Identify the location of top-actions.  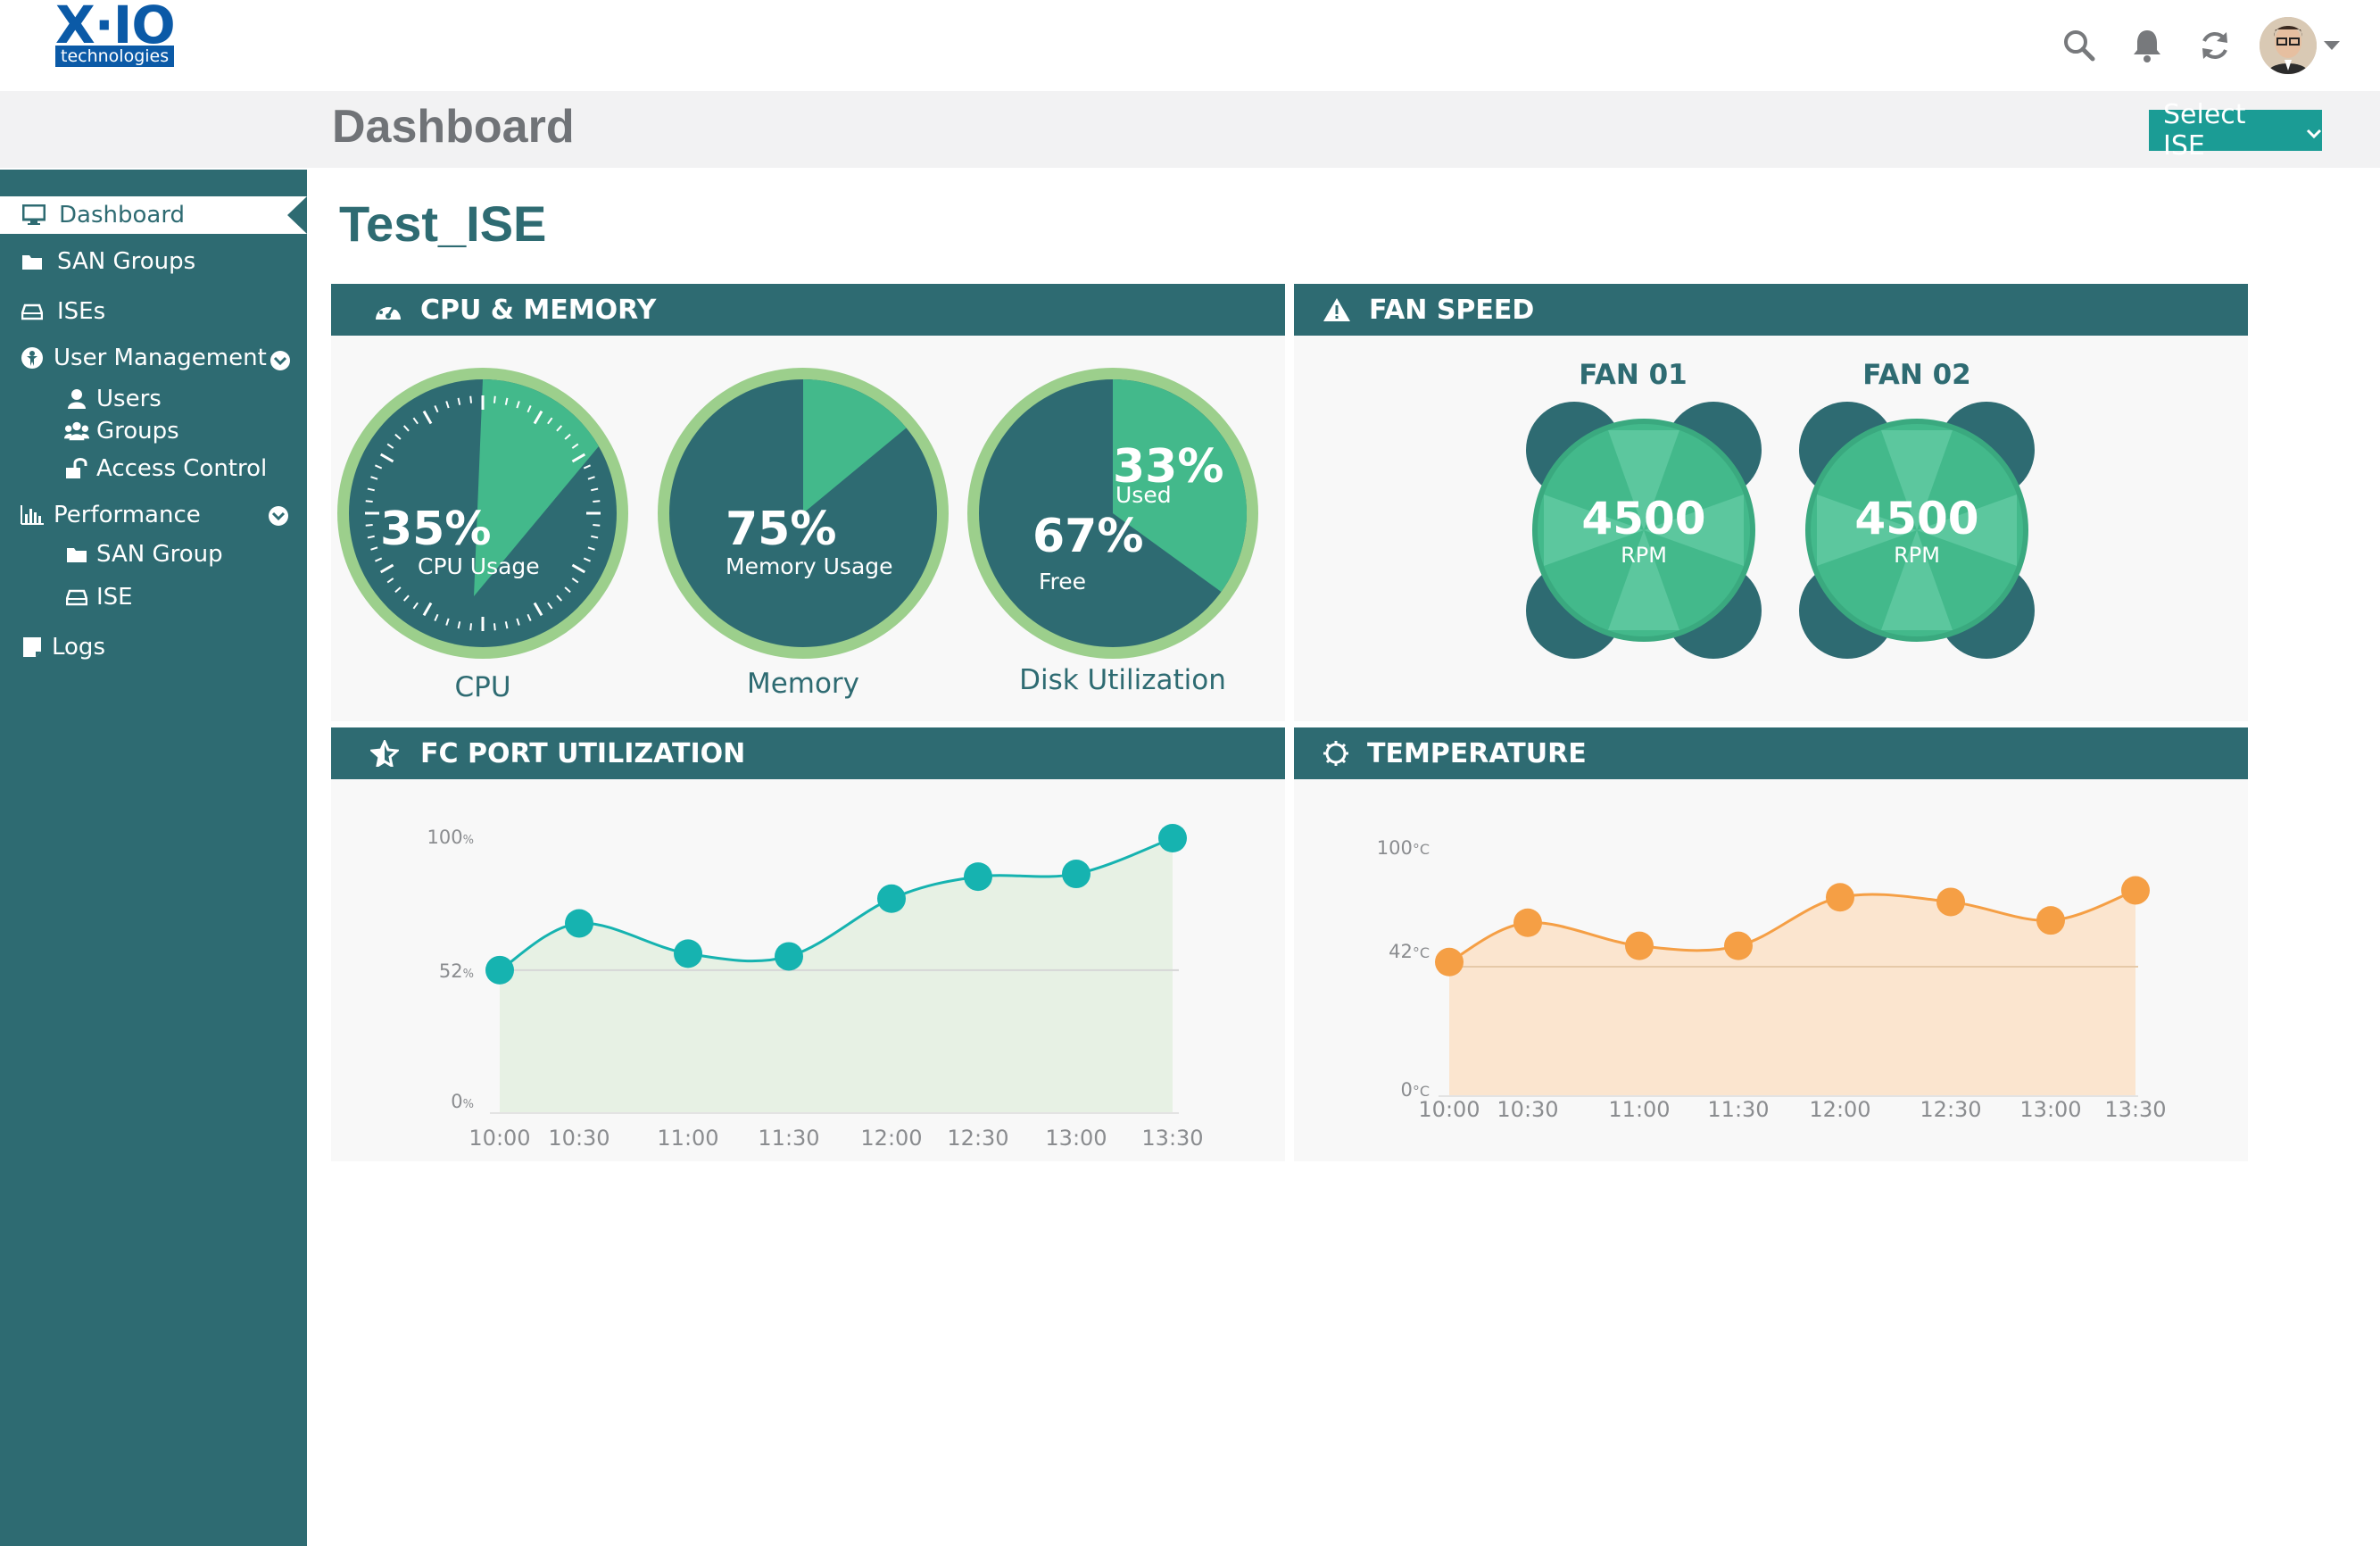
(2185, 46).